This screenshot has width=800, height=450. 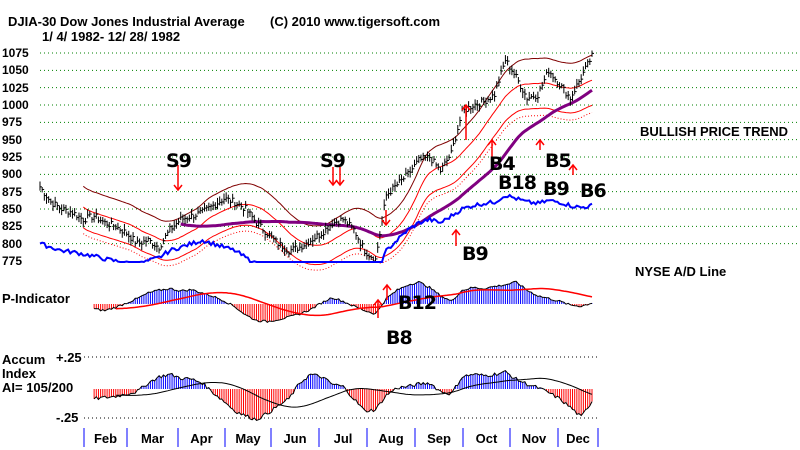 What do you see at coordinates (714, 131) in the screenshot?
I see `trend-label: BULLISH PRICE TREND` at bounding box center [714, 131].